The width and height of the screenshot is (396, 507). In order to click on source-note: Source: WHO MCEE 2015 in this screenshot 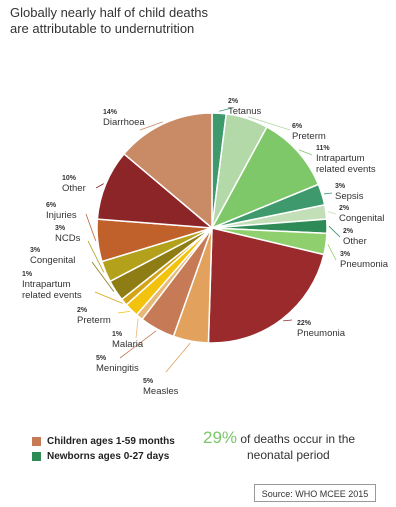, I will do `click(315, 493)`.